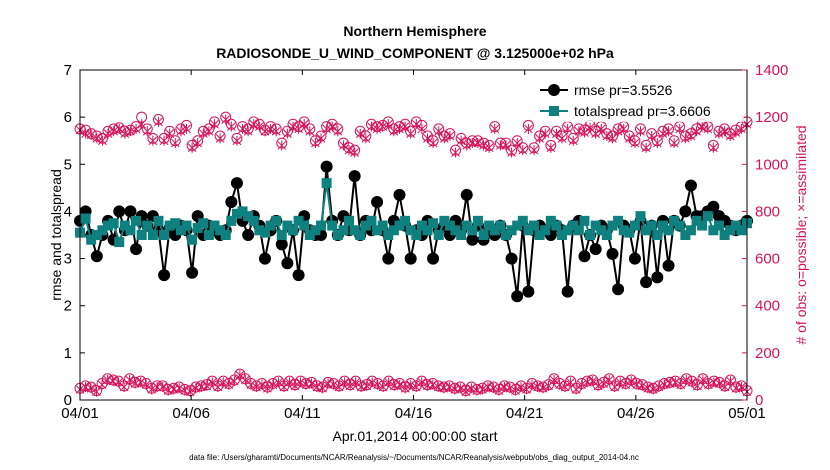 This screenshot has width=830, height=470. What do you see at coordinates (642, 111) in the screenshot?
I see `legend-spread-label: totalspread pr=3.6606` at bounding box center [642, 111].